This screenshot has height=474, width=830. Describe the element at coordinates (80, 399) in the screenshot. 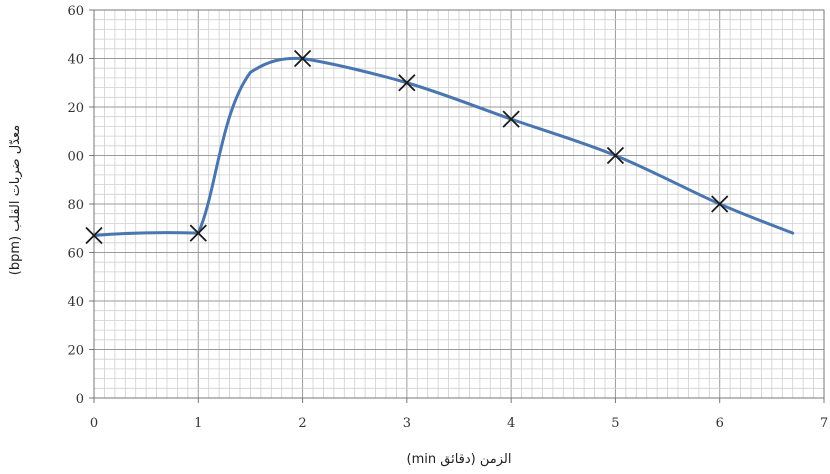

I see `y-tick-label: 0` at that location.